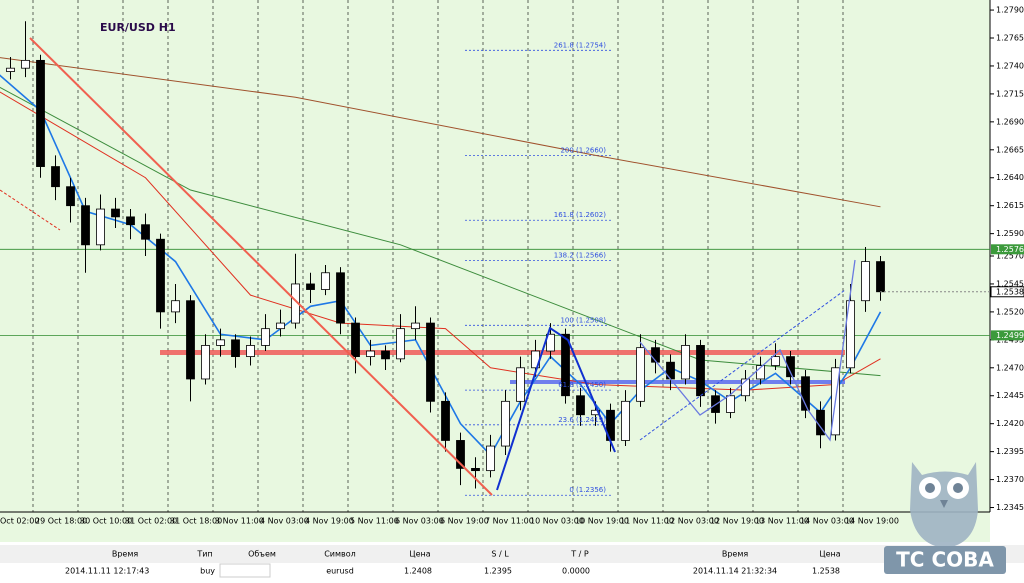 The image size is (1024, 583). Describe the element at coordinates (945, 560) in the screenshot. I see `logo-text: ТС СОВА` at that location.